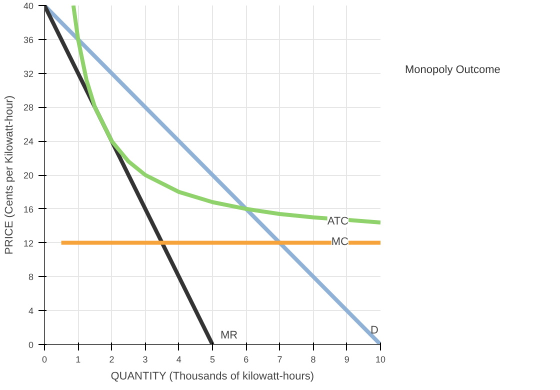 This screenshot has height=390, width=560. Describe the element at coordinates (145, 359) in the screenshot. I see `x-tick-label: 3` at that location.